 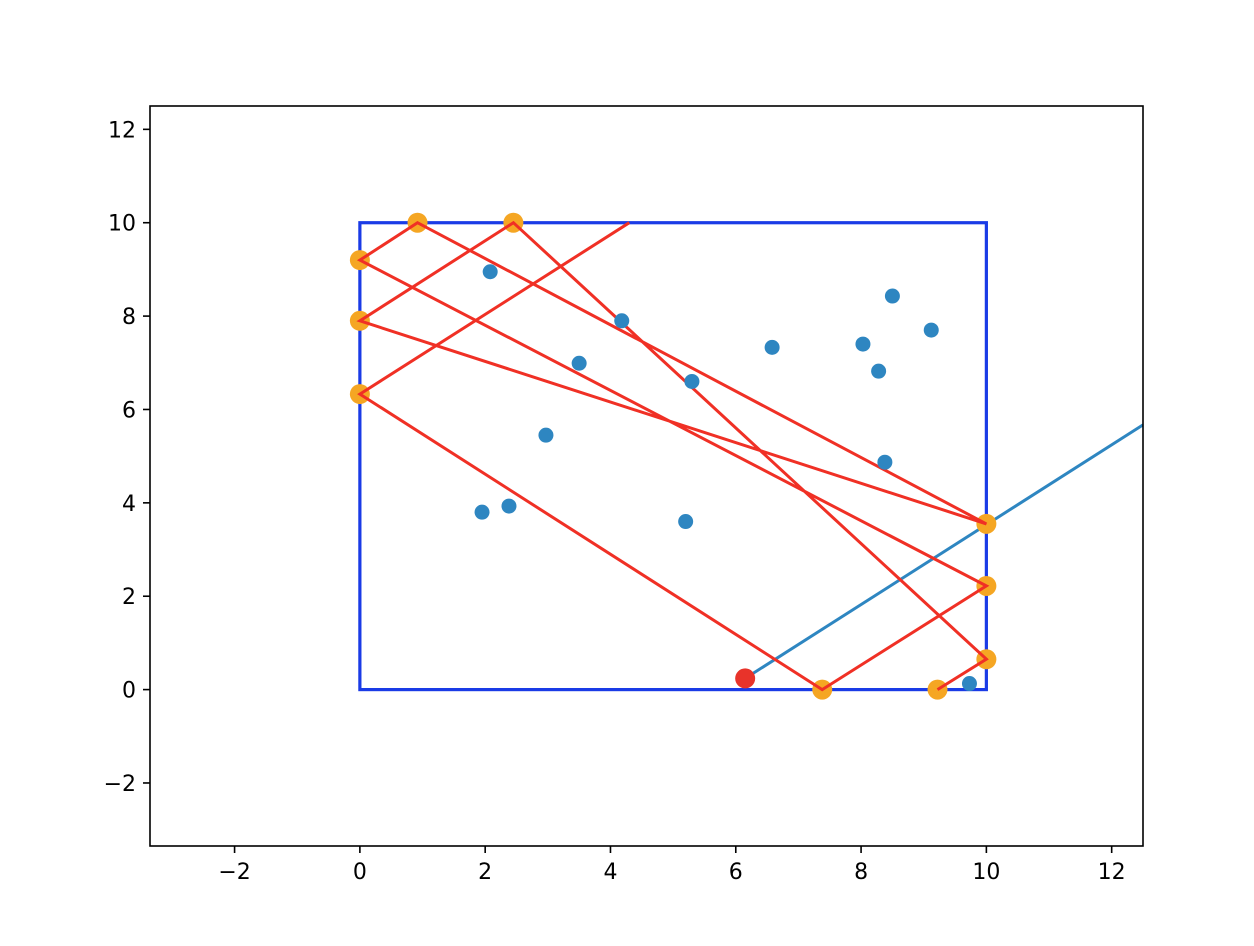 What do you see at coordinates (986, 872) in the screenshot?
I see `x-tick-label-6: 10` at bounding box center [986, 872].